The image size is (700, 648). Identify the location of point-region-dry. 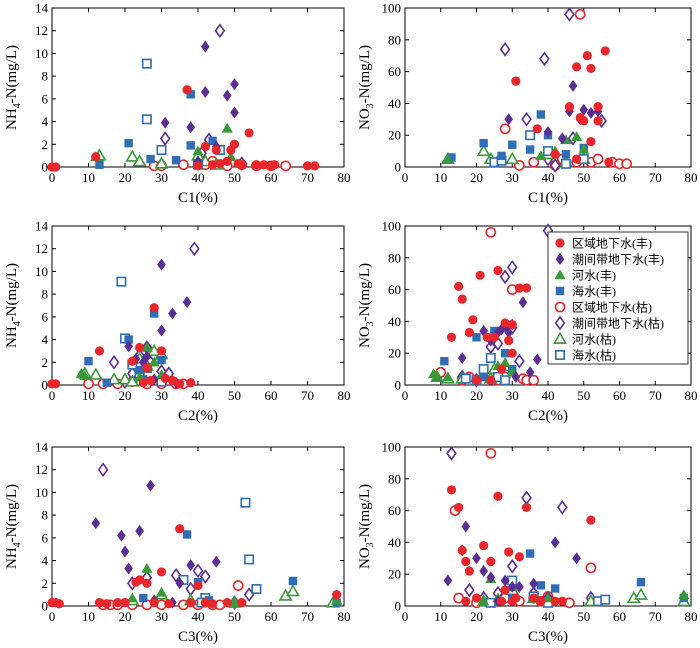
(627, 164).